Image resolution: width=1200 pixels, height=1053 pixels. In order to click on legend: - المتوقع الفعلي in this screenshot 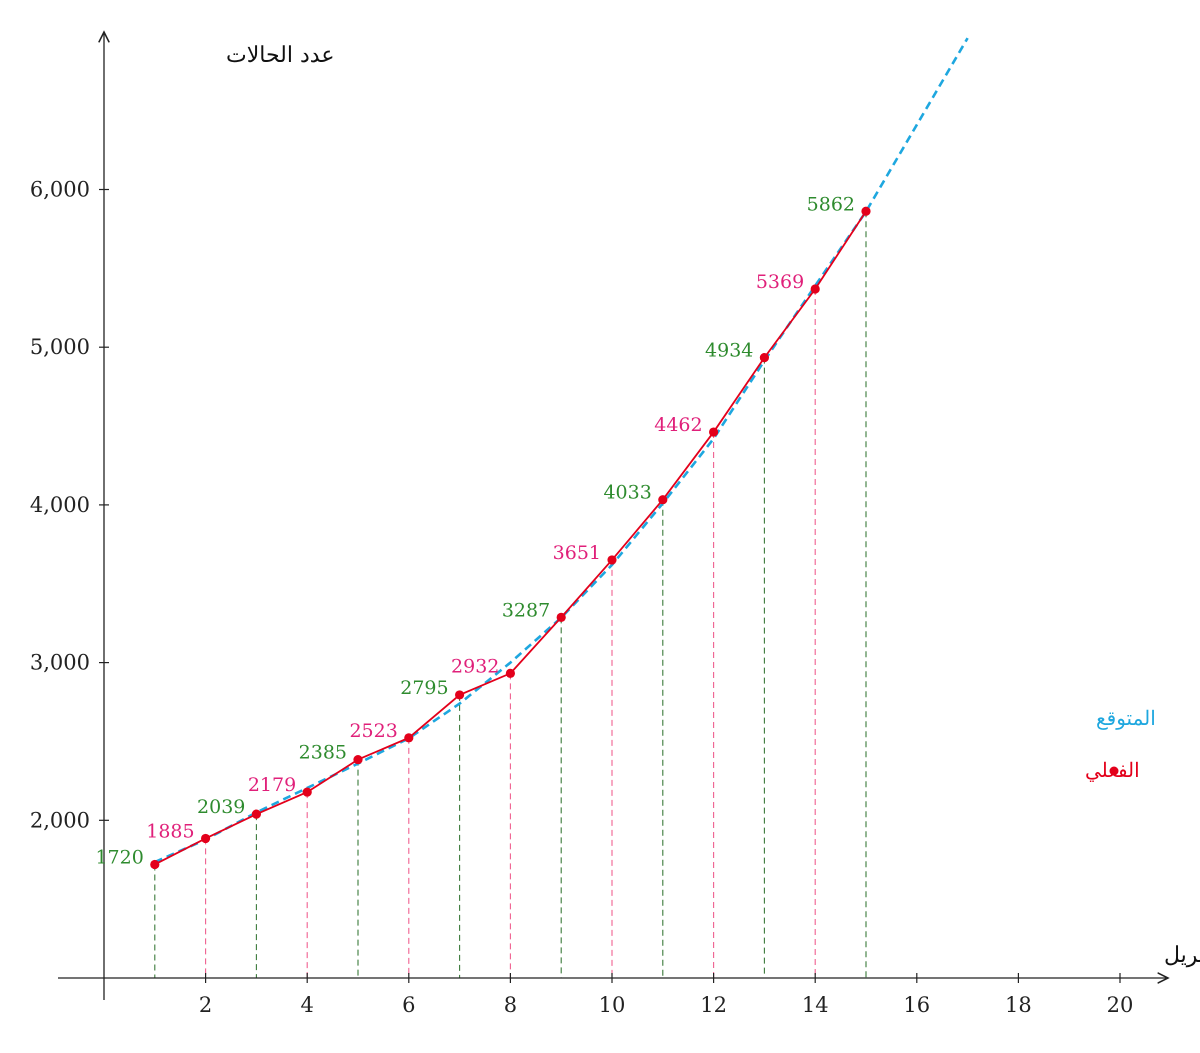, I will do `click(1120, 744)`.